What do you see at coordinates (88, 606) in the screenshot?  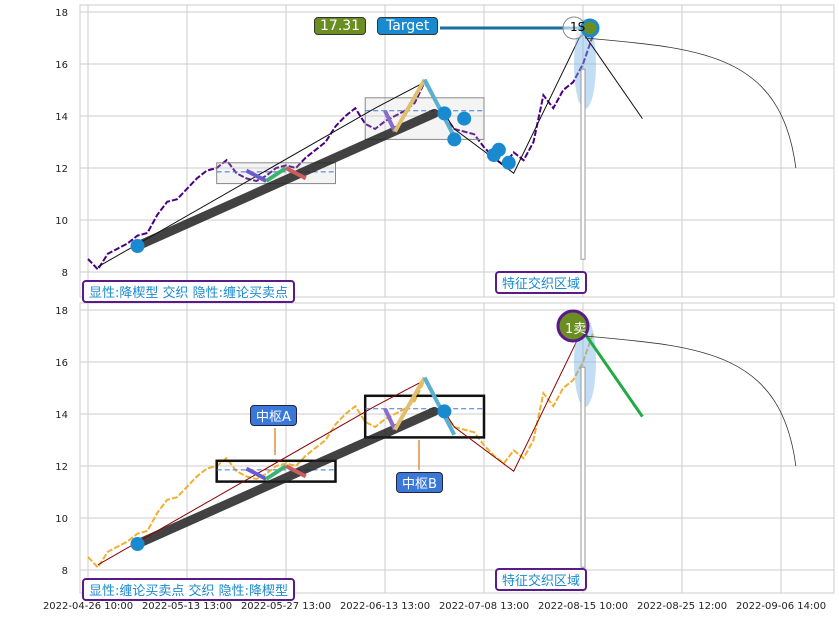 I see `x-tick-label: 2022-04-26 10:00` at bounding box center [88, 606].